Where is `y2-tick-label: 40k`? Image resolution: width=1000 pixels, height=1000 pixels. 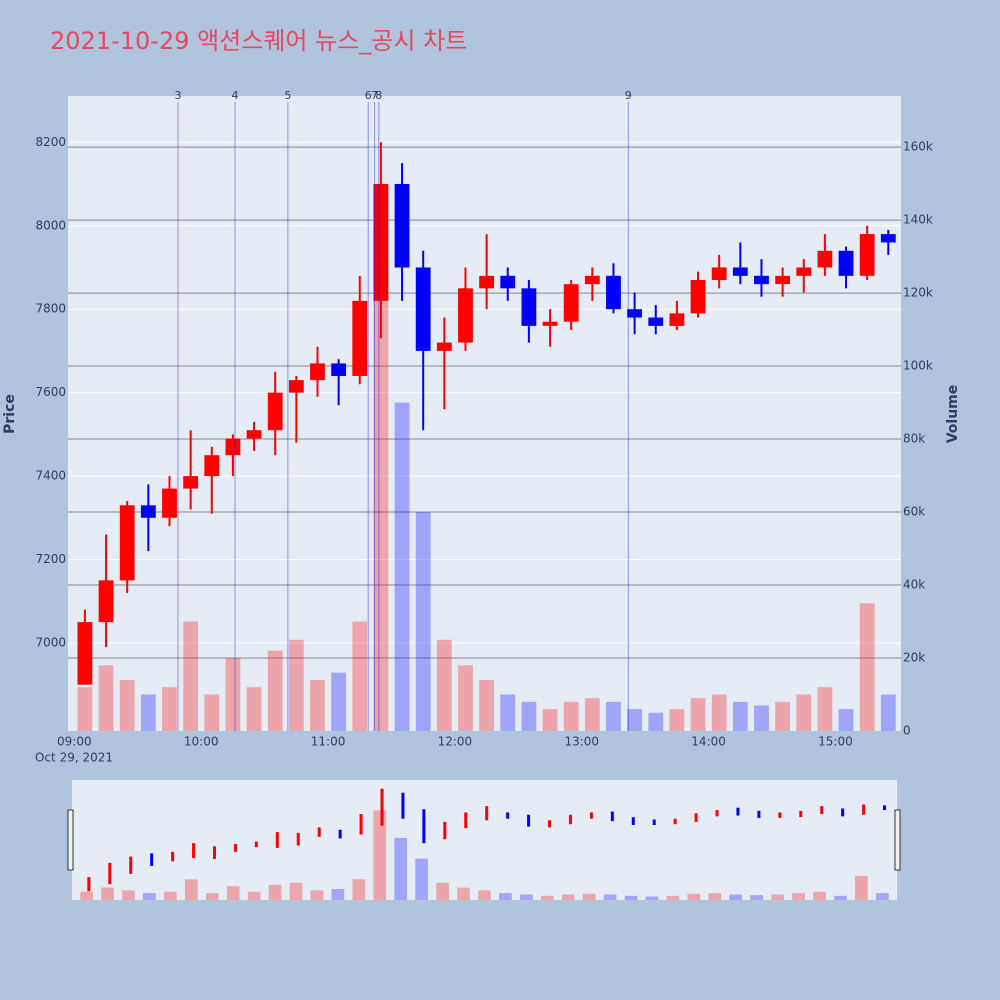 y2-tick-label: 40k is located at coordinates (914, 585).